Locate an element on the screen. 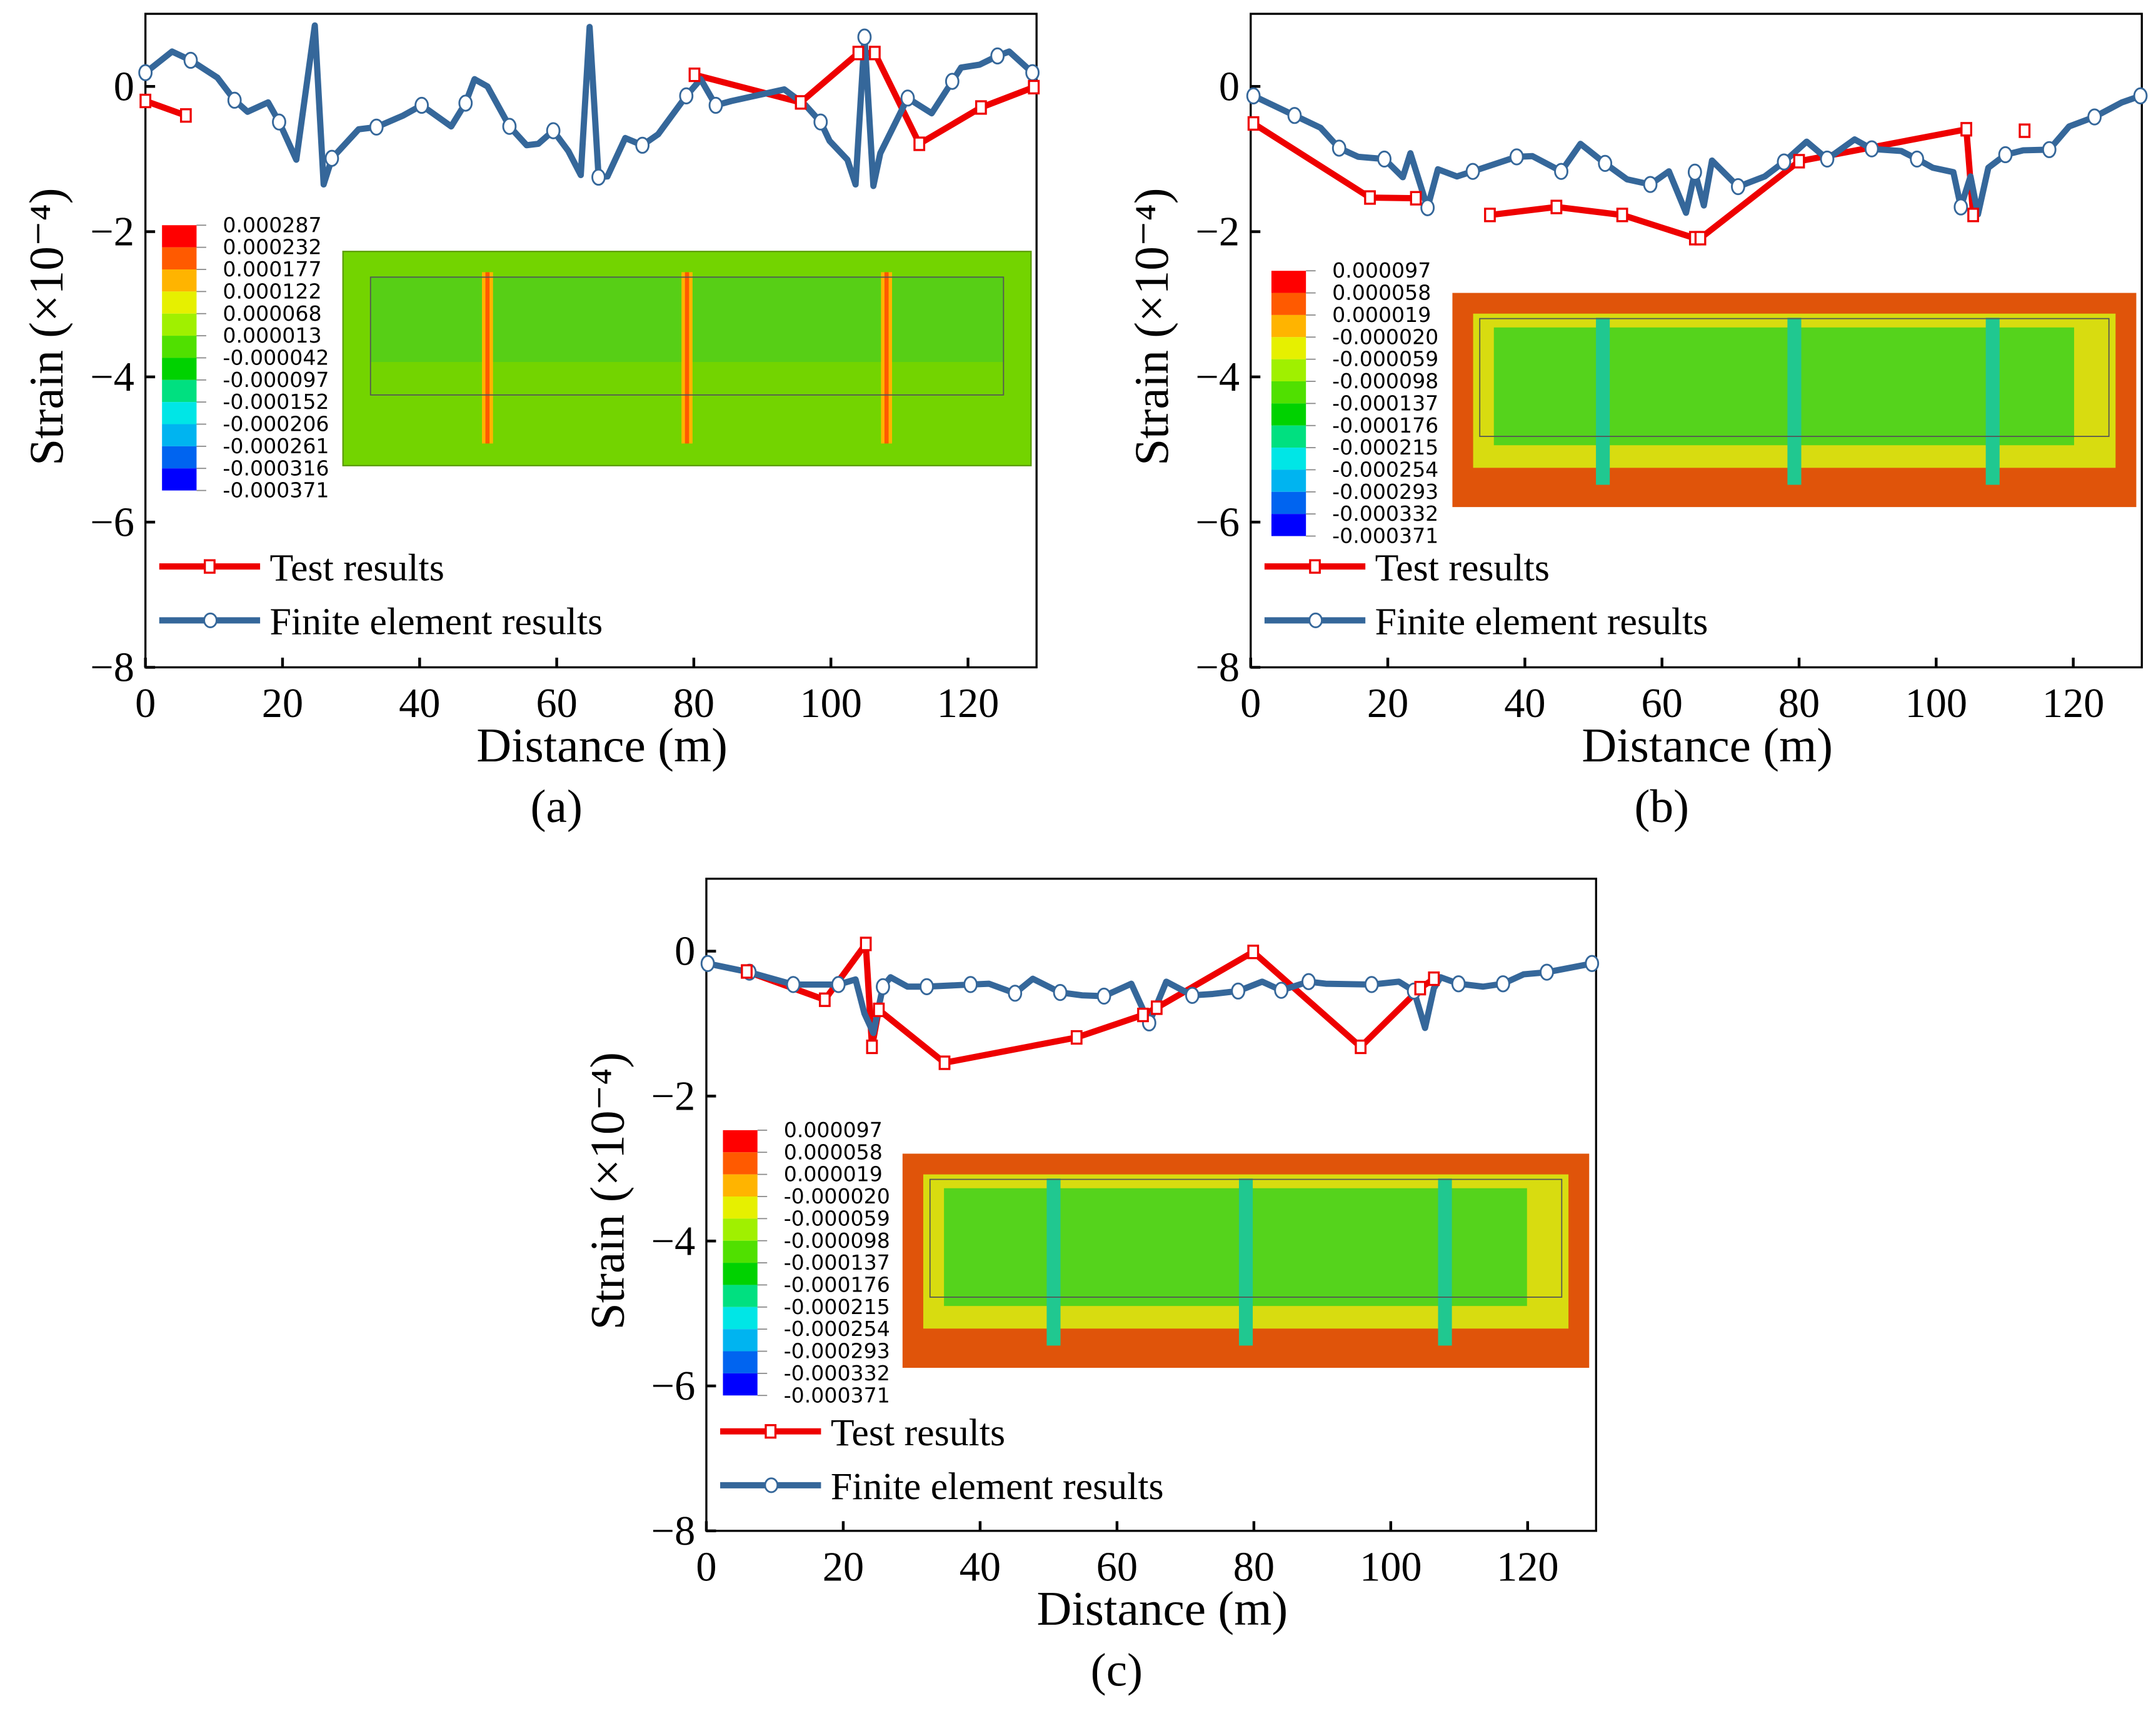 The height and width of the screenshot is (1716, 2156). colorbar-label: -0.000316 is located at coordinates (276, 468).